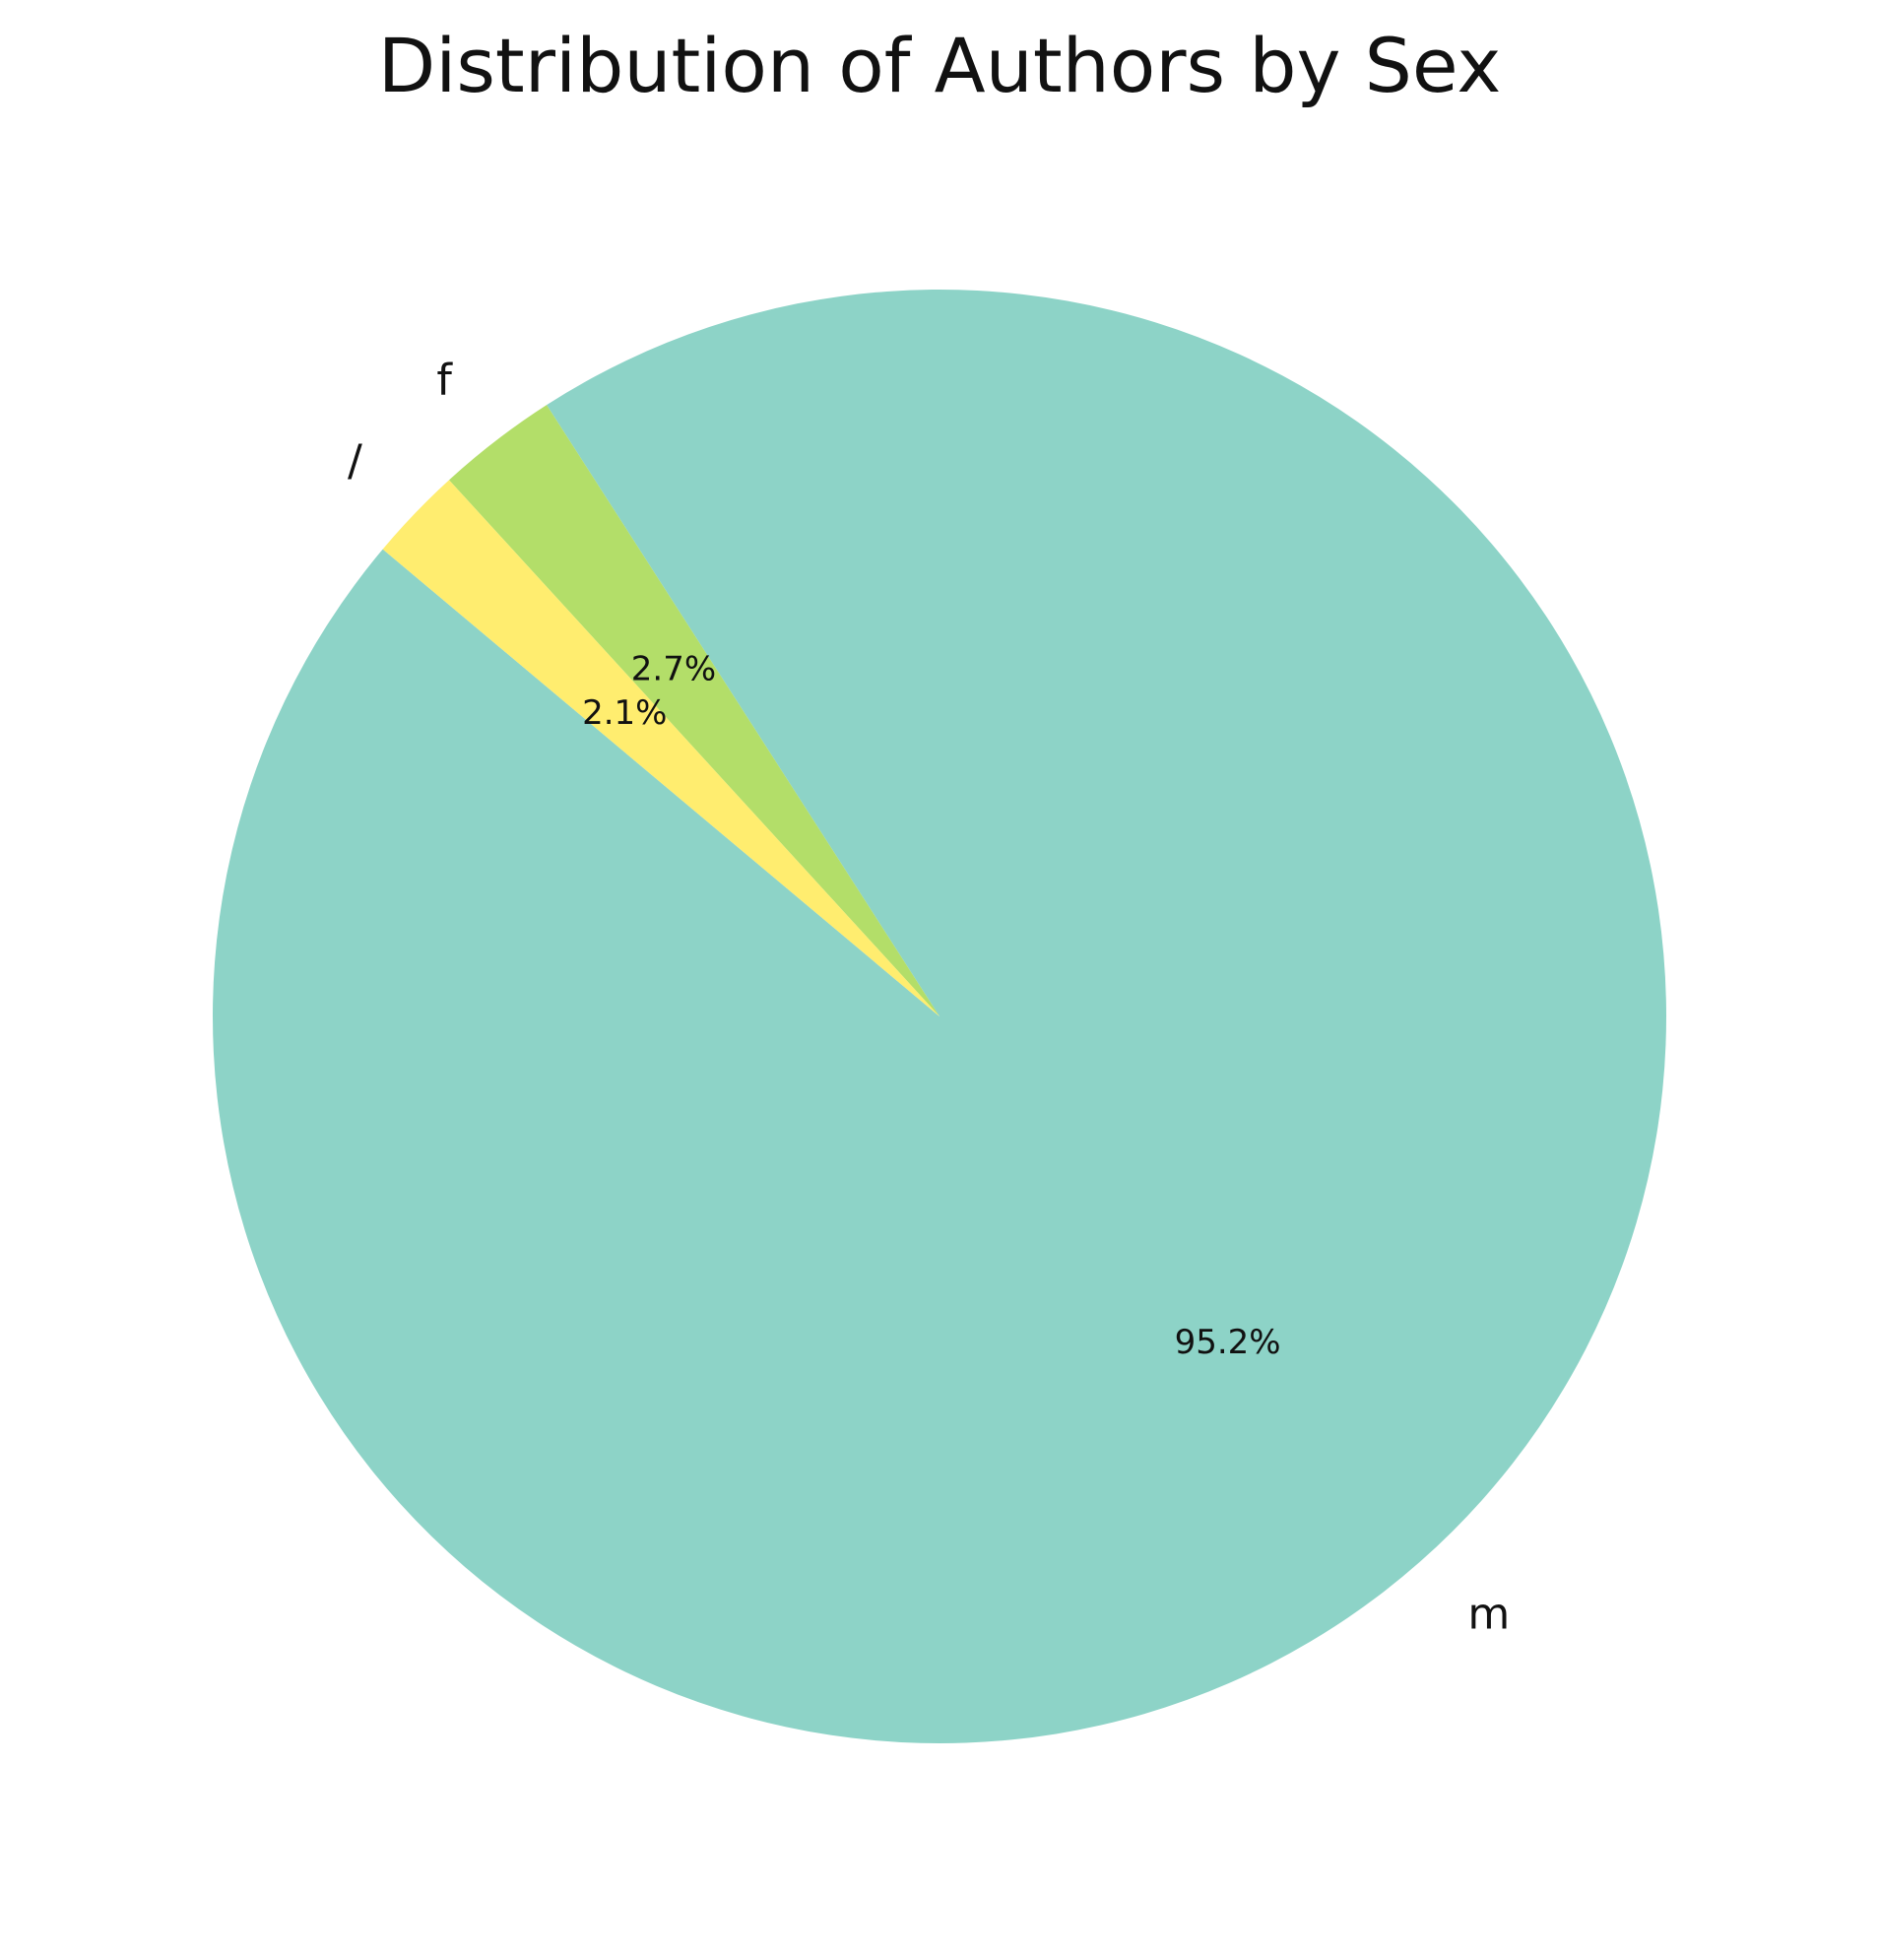 This screenshot has width=1879, height=1960. What do you see at coordinates (355, 461) in the screenshot?
I see `slice-label-2: /` at bounding box center [355, 461].